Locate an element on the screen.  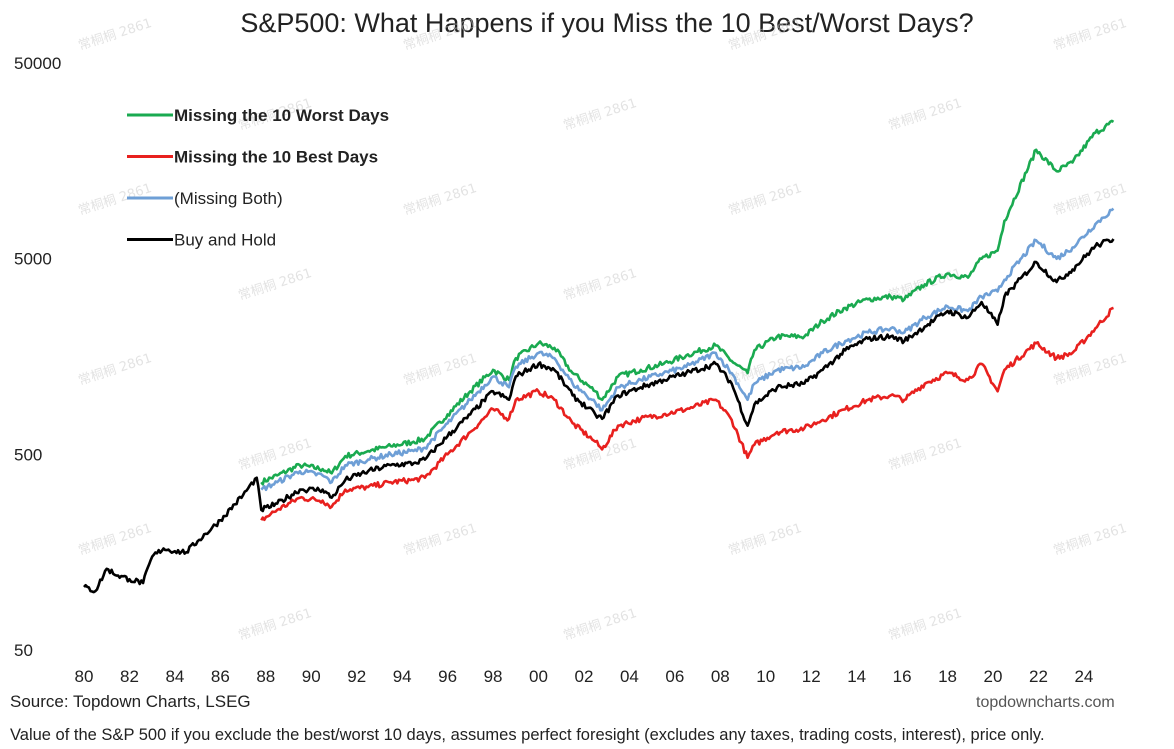
x-tick-label: 04 is located at coordinates (629, 676).